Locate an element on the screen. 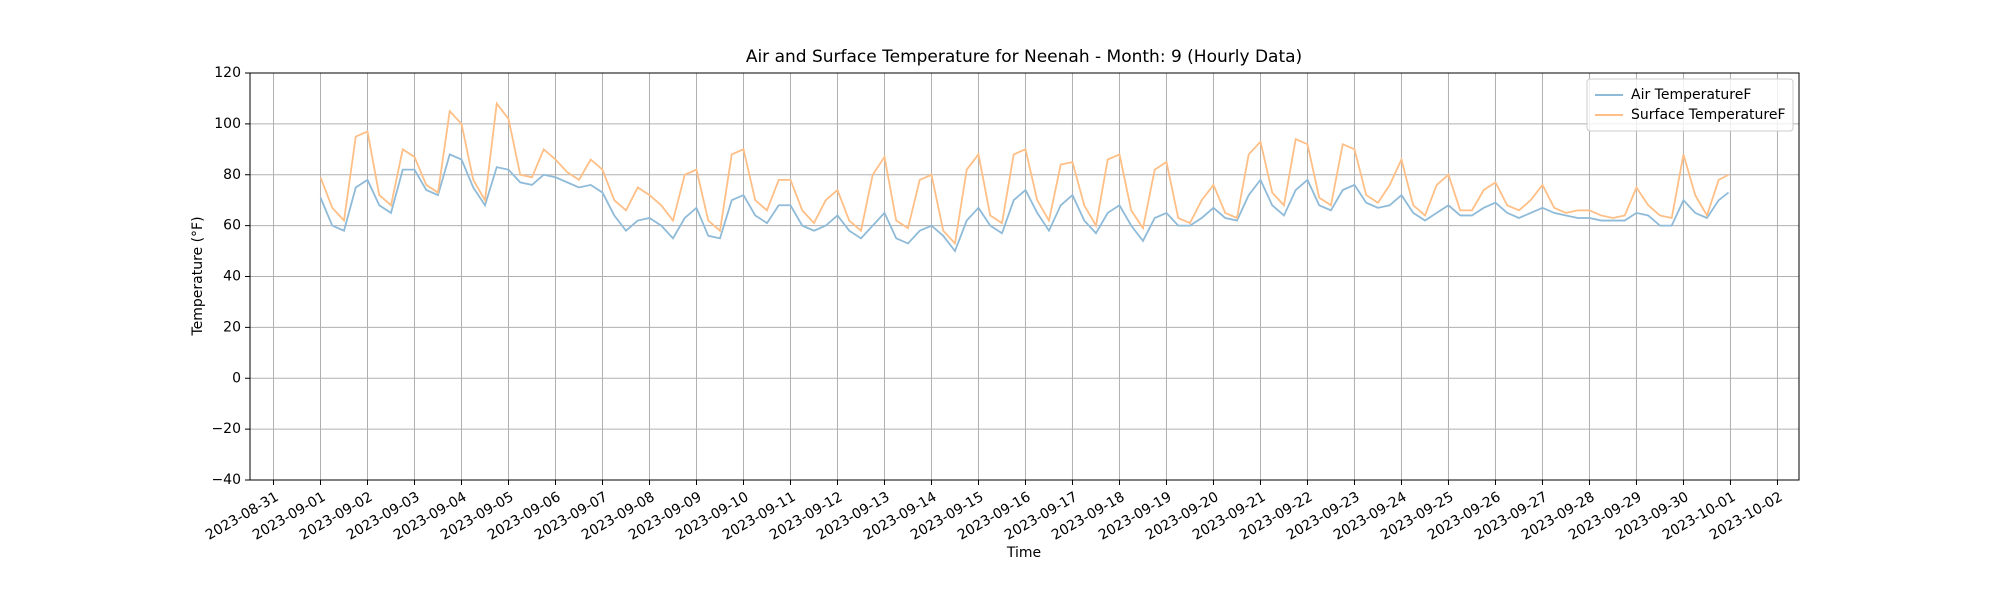 This screenshot has width=2000, height=600. y-tick-label: 40 is located at coordinates (232, 277).